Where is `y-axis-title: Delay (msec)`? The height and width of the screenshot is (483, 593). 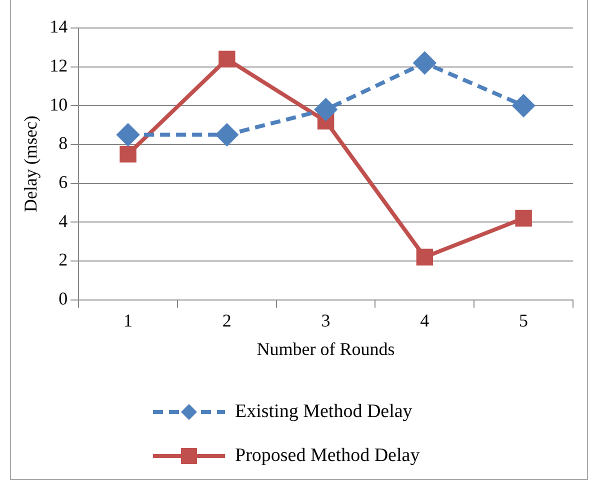
y-axis-title: Delay (msec) is located at coordinates (30, 164).